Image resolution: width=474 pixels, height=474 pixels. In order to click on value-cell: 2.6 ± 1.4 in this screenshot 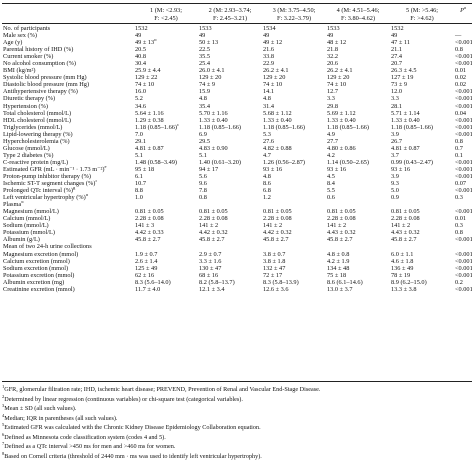, I will do `click(146, 261)`.